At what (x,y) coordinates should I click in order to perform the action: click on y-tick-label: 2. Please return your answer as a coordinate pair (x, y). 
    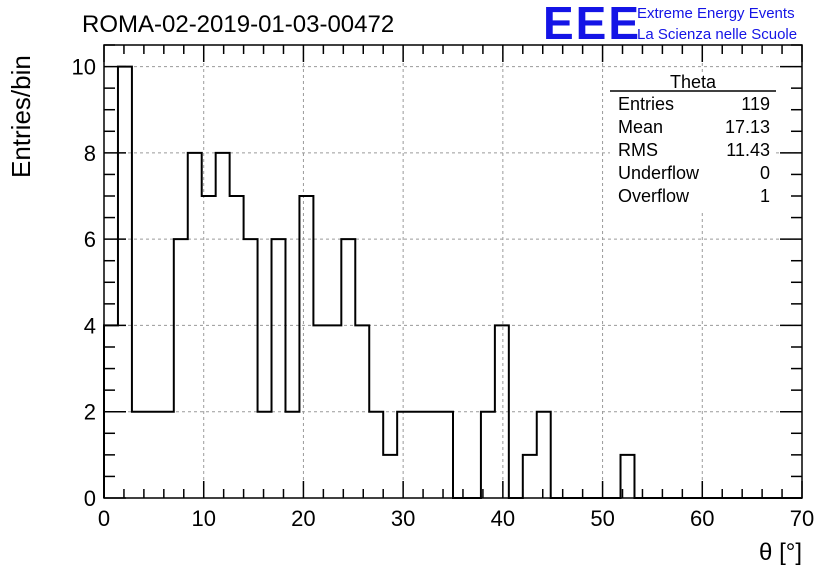
    Looking at the image, I should click on (90, 412).